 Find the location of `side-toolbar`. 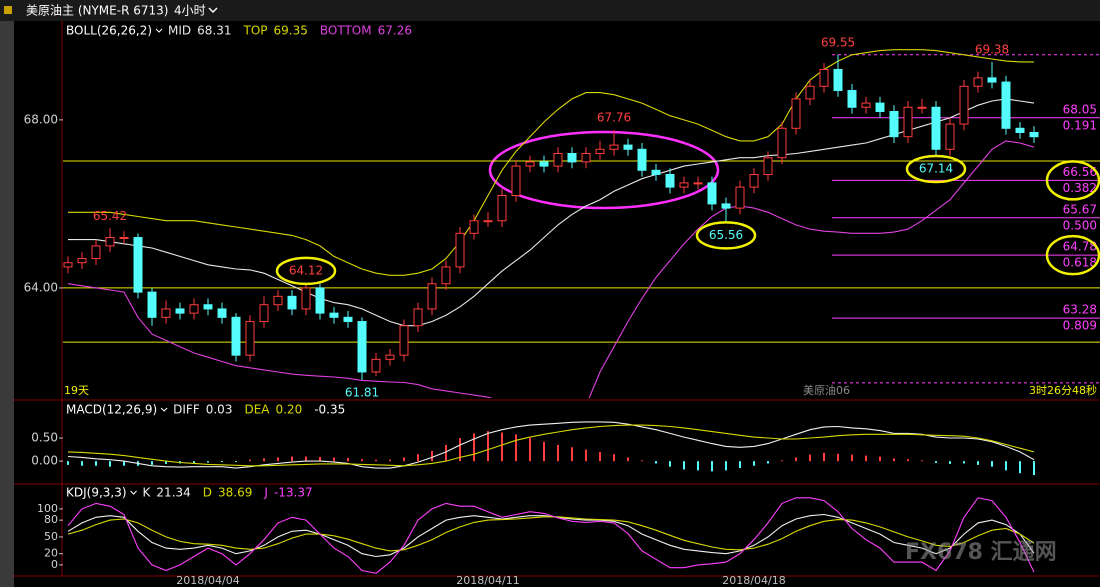

side-toolbar is located at coordinates (7, 304).